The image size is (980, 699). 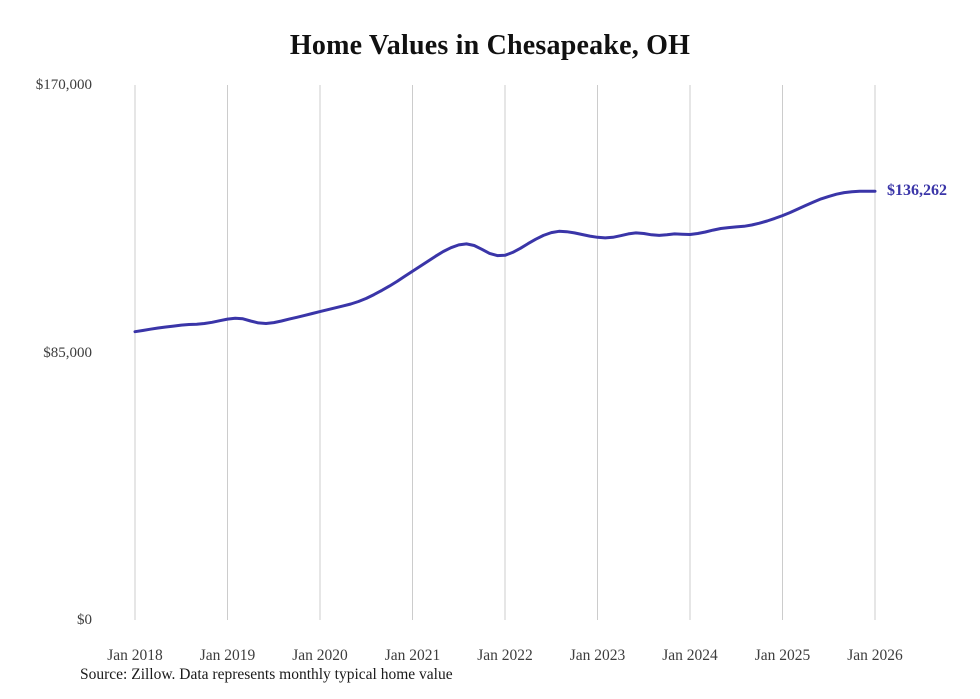 What do you see at coordinates (84, 620) in the screenshot?
I see `y-tick-0: $0` at bounding box center [84, 620].